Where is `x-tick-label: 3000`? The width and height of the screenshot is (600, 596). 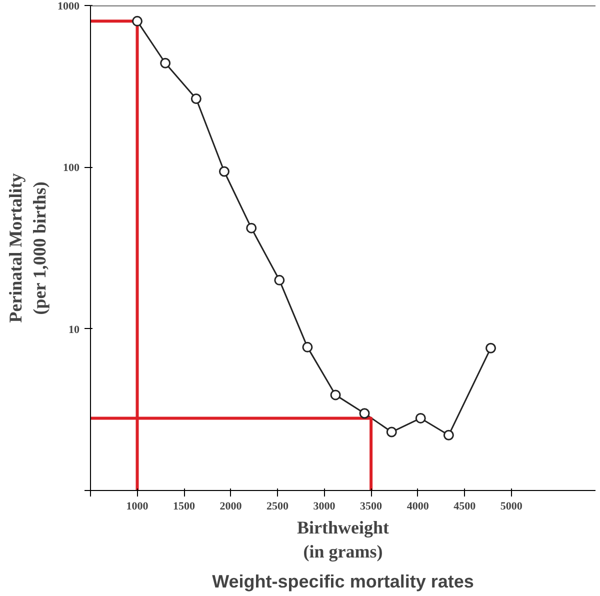
x-tick-label: 3000 is located at coordinates (324, 506).